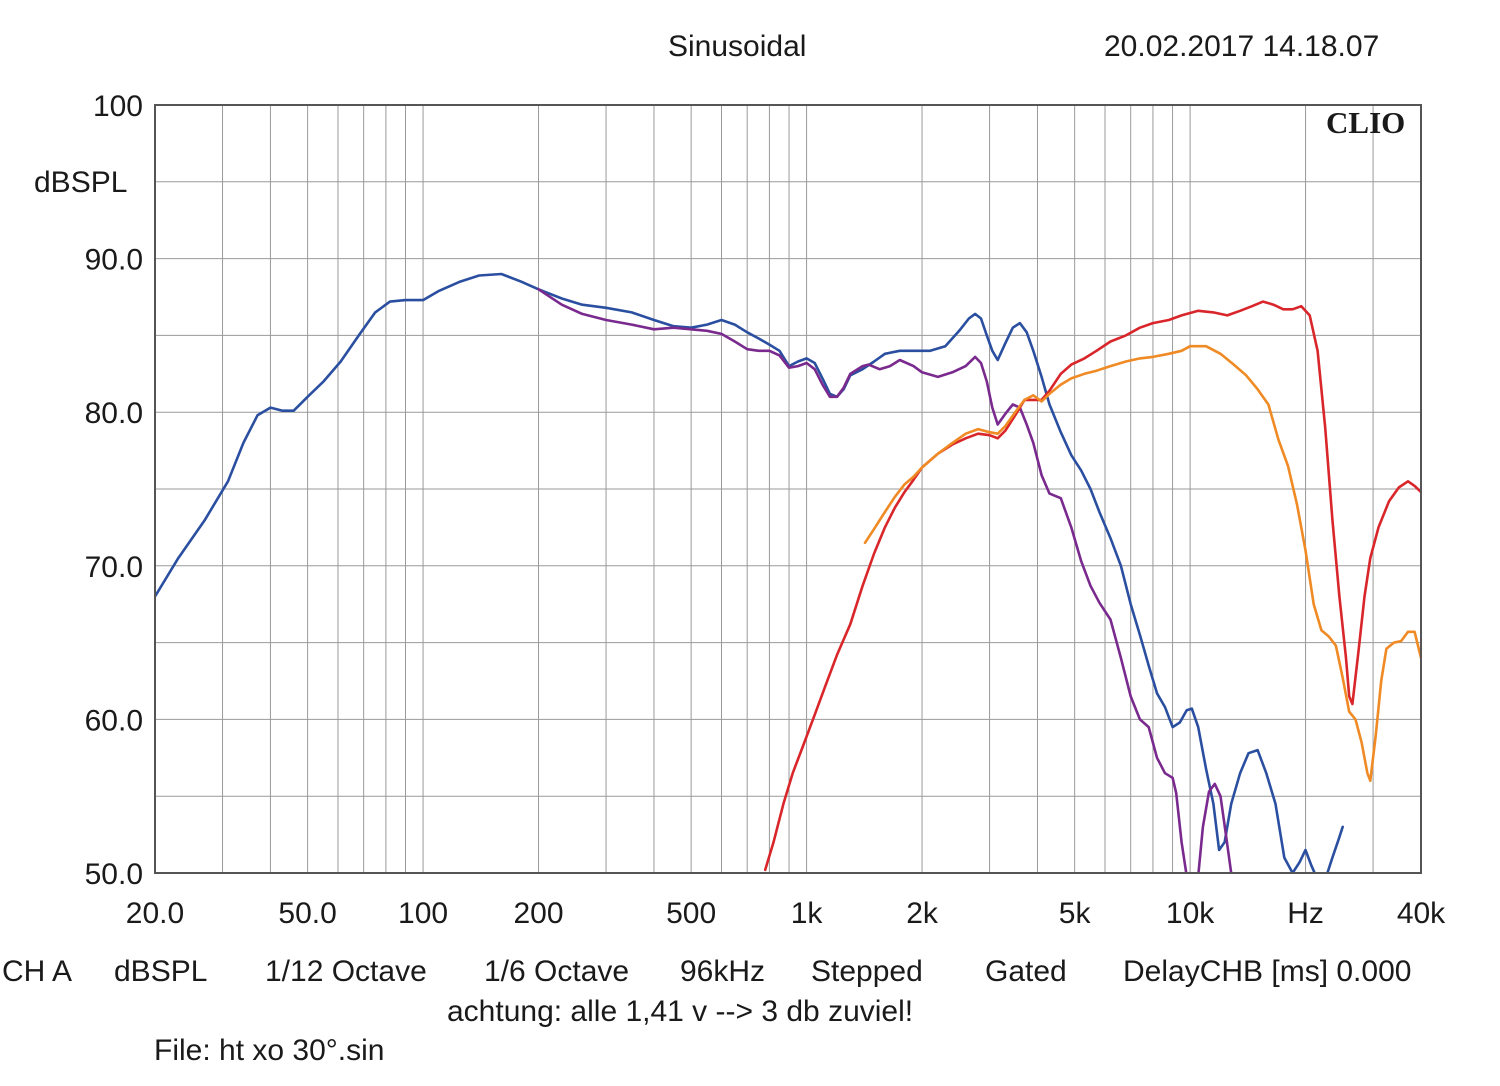 Image resolution: width=1500 pixels, height=1086 pixels. Describe the element at coordinates (118, 106) in the screenshot. I see `y-tick-label: 100` at that location.